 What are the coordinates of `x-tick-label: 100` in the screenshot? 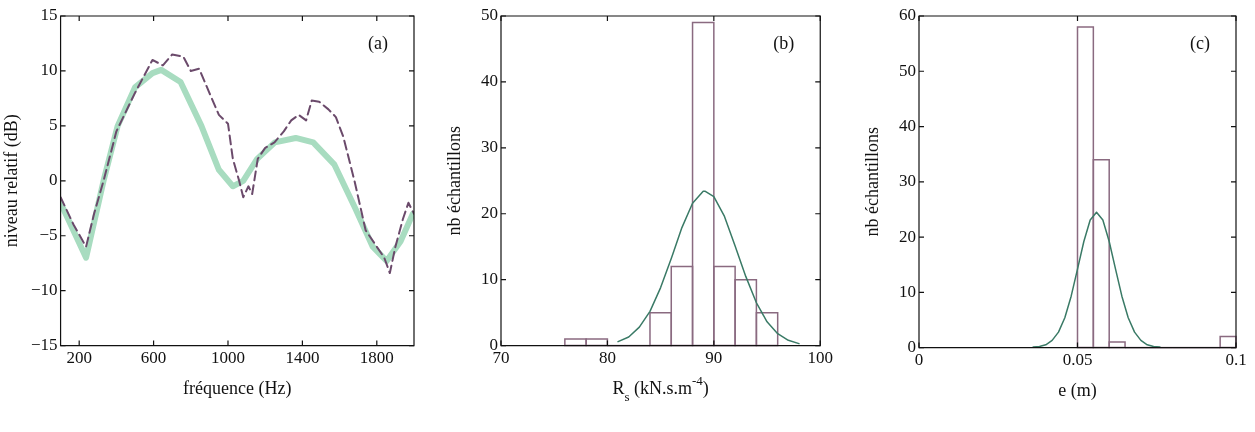 It's located at (820, 358).